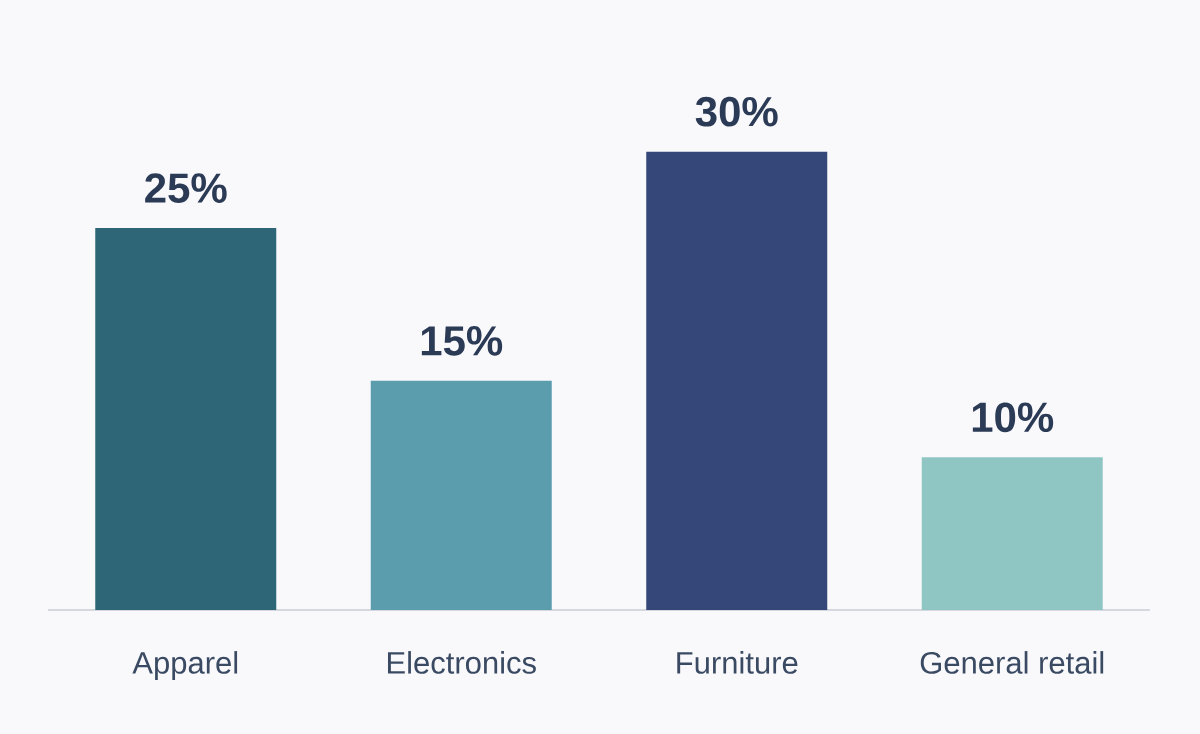 The width and height of the screenshot is (1200, 734). I want to click on data-label: 30%, so click(736, 111).